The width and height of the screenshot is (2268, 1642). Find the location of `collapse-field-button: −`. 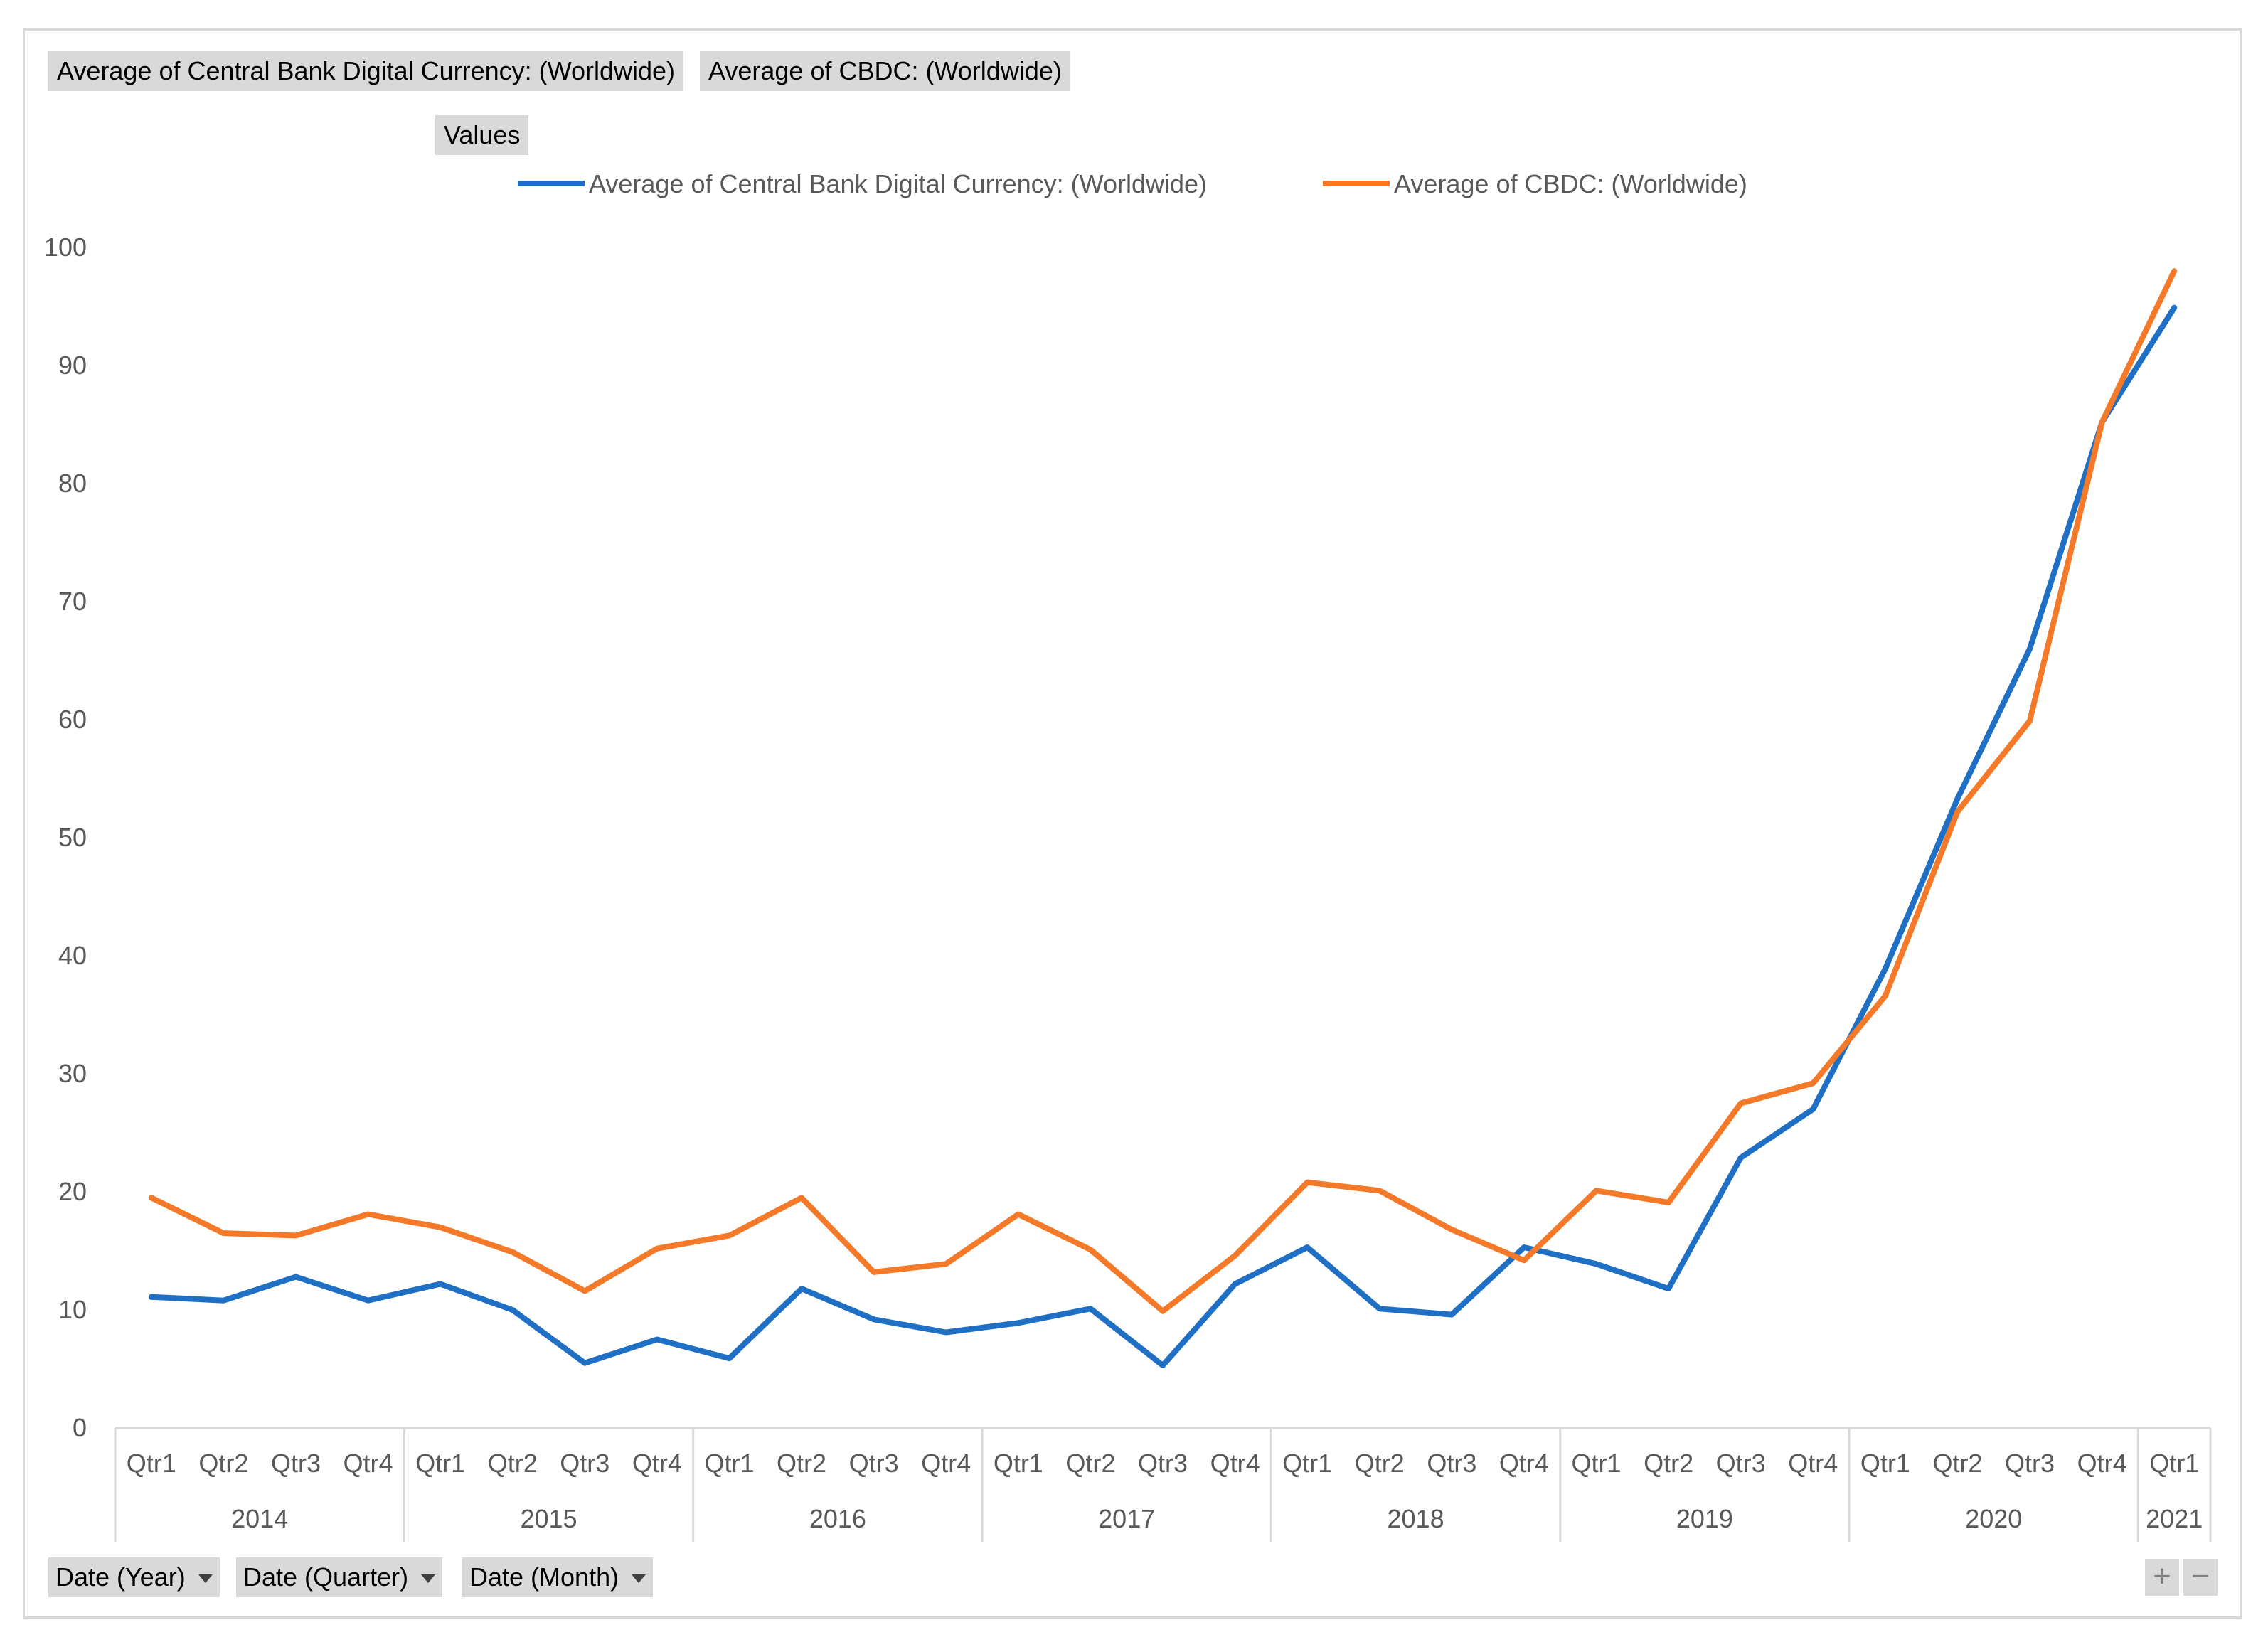

collapse-field-button: − is located at coordinates (2200, 1578).